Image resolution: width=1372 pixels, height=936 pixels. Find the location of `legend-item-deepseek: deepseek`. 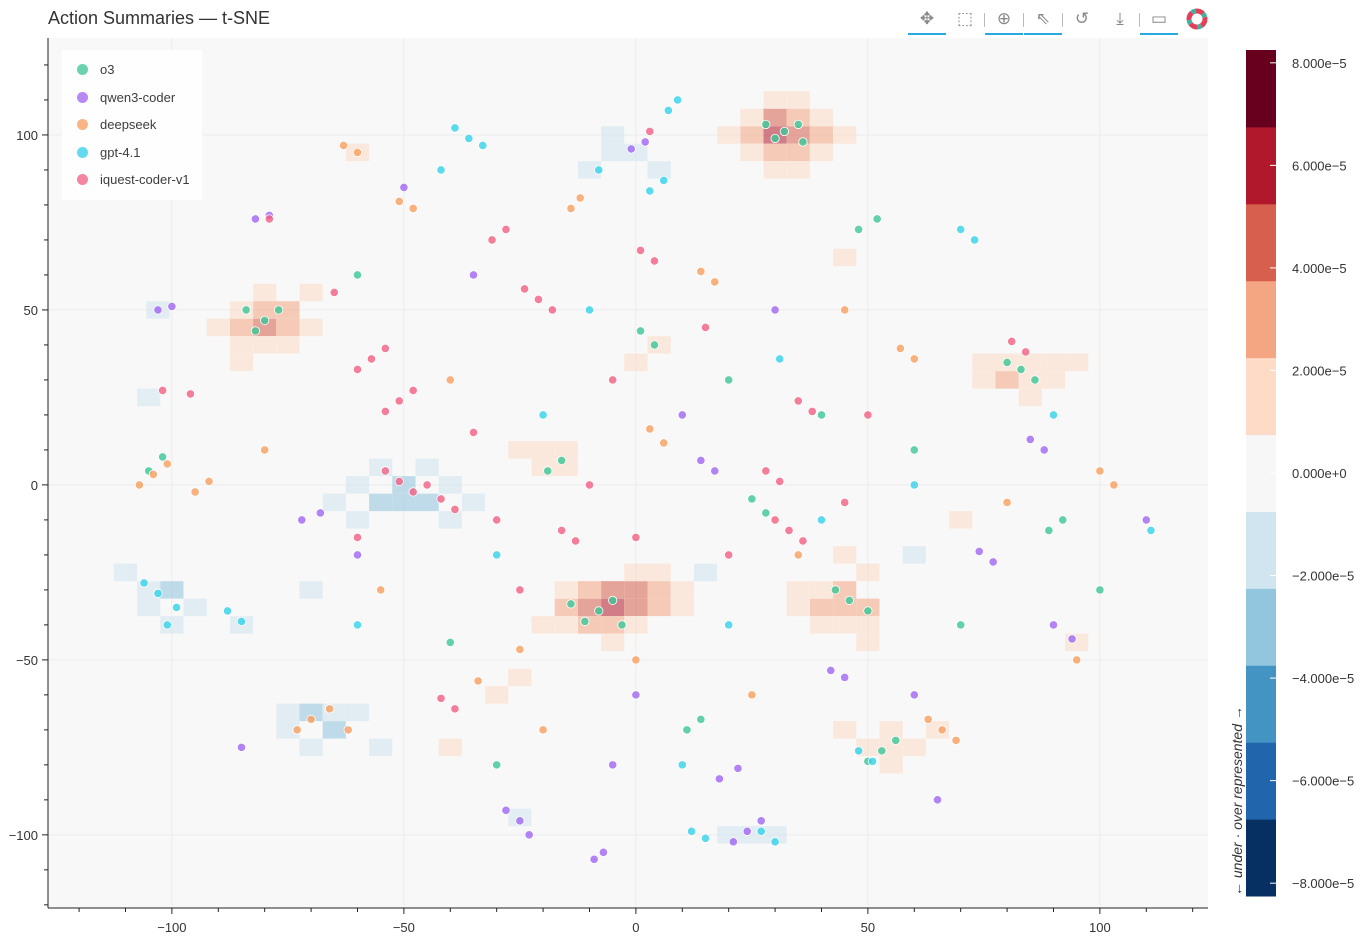

legend-item-deepseek: deepseek is located at coordinates (132, 125).